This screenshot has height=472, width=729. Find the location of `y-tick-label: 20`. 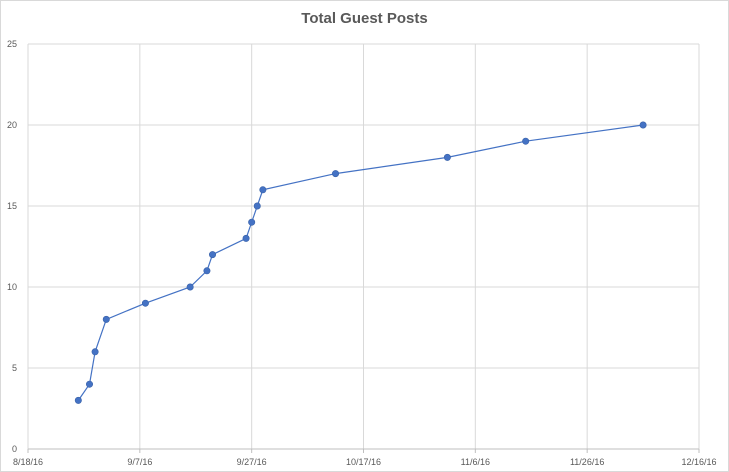

y-tick-label: 20 is located at coordinates (12, 125).